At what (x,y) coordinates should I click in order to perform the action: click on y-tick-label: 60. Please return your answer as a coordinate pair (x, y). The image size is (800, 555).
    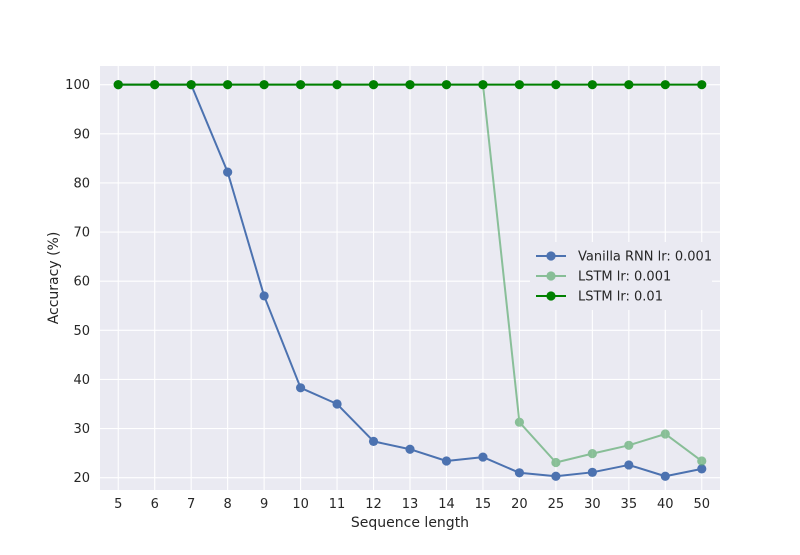
    Looking at the image, I should click on (81, 282).